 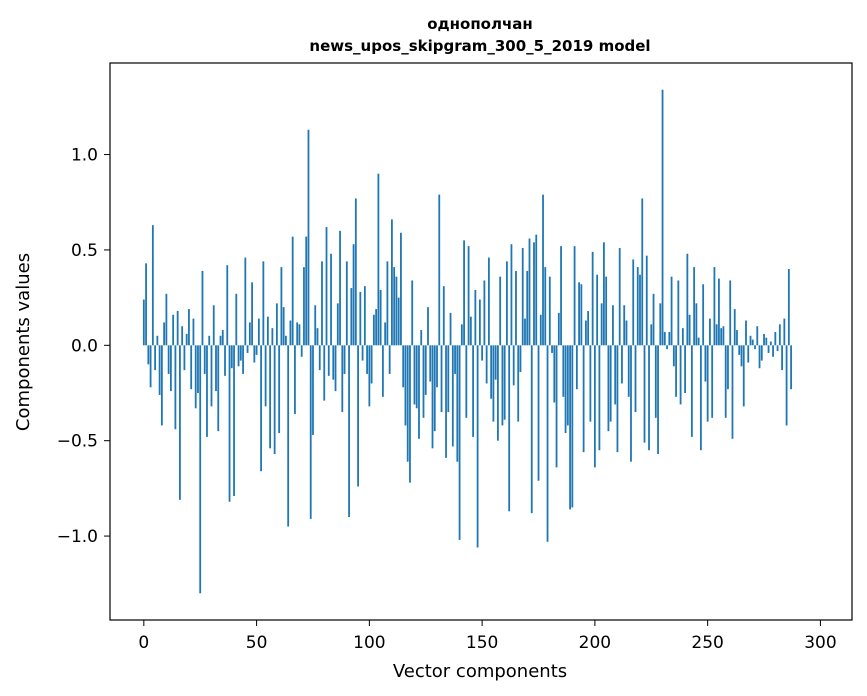 I want to click on x-tick-label: 250, so click(x=707, y=643).